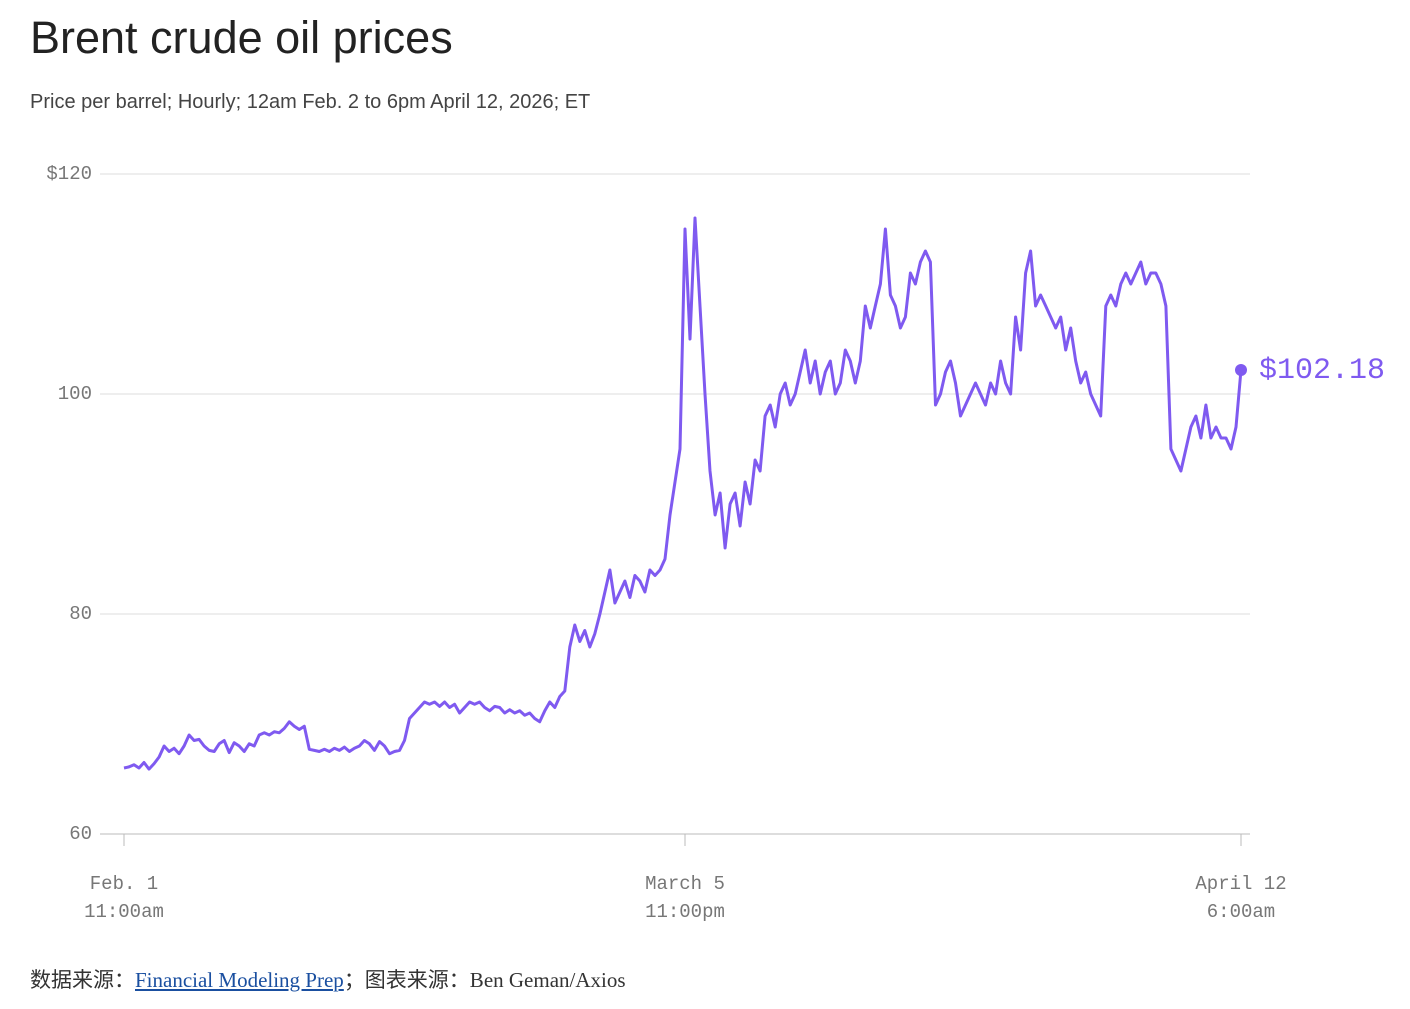  I want to click on x-tick-label: March 5 11:00pm, so click(685, 898).